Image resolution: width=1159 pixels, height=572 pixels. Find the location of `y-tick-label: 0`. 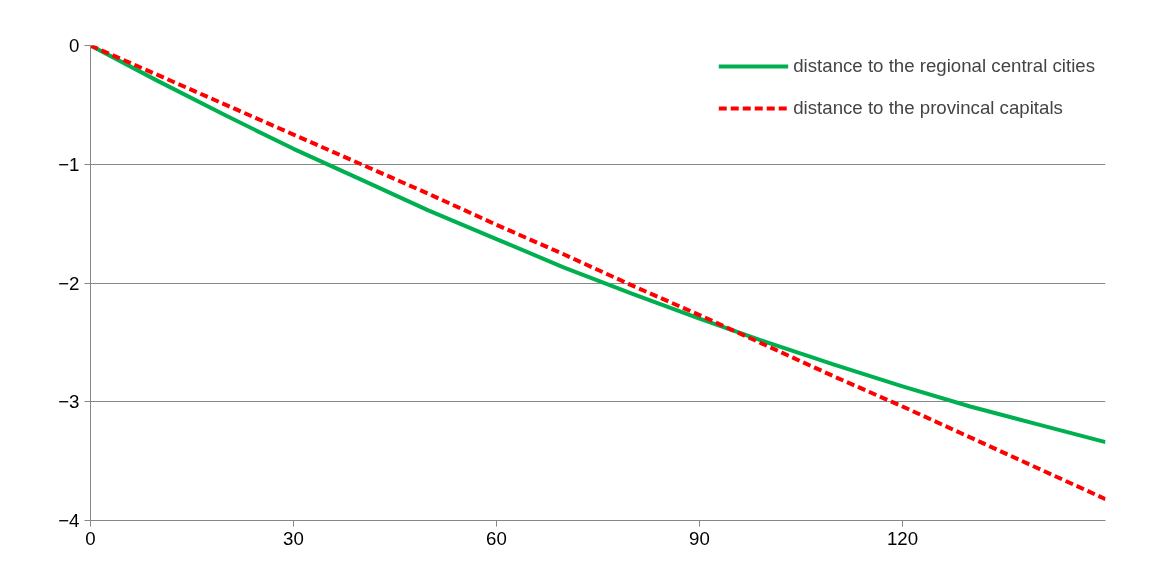

y-tick-label: 0 is located at coordinates (74, 45).